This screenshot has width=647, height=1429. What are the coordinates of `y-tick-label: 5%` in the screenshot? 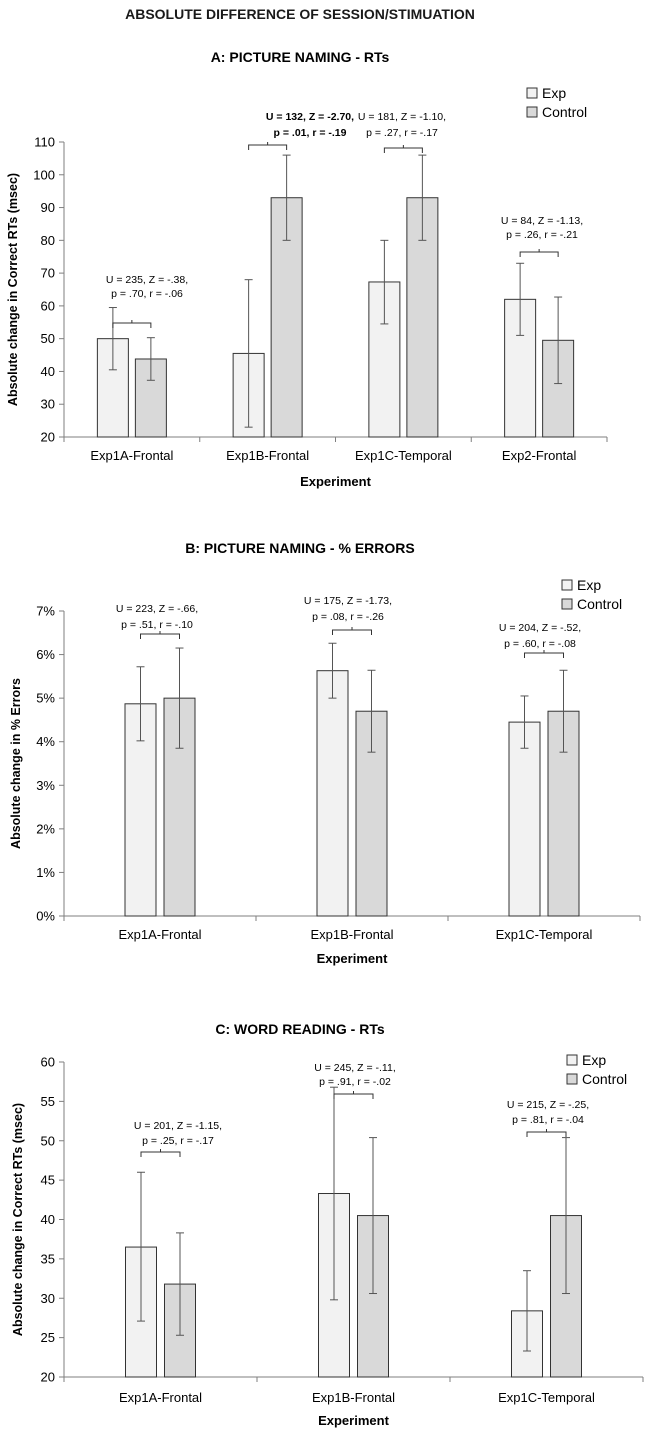 It's located at (45, 698).